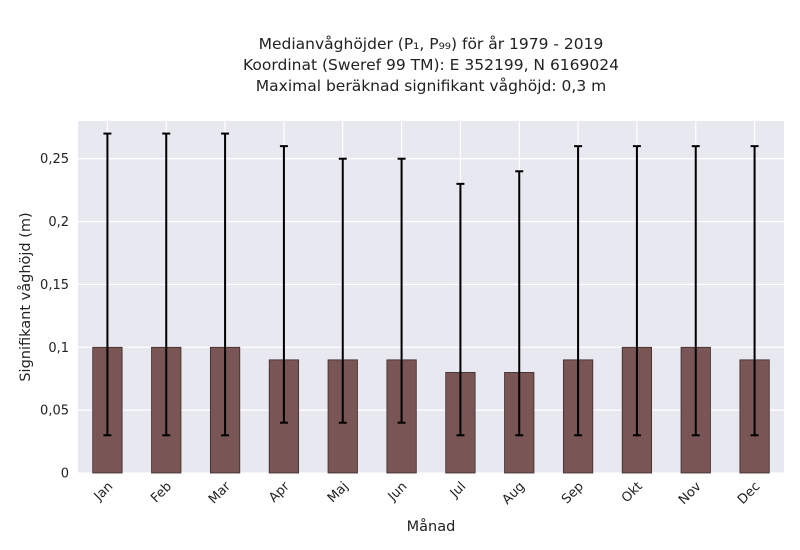 The width and height of the screenshot is (800, 550). What do you see at coordinates (431, 526) in the screenshot?
I see `x-axis-title: Månad` at bounding box center [431, 526].